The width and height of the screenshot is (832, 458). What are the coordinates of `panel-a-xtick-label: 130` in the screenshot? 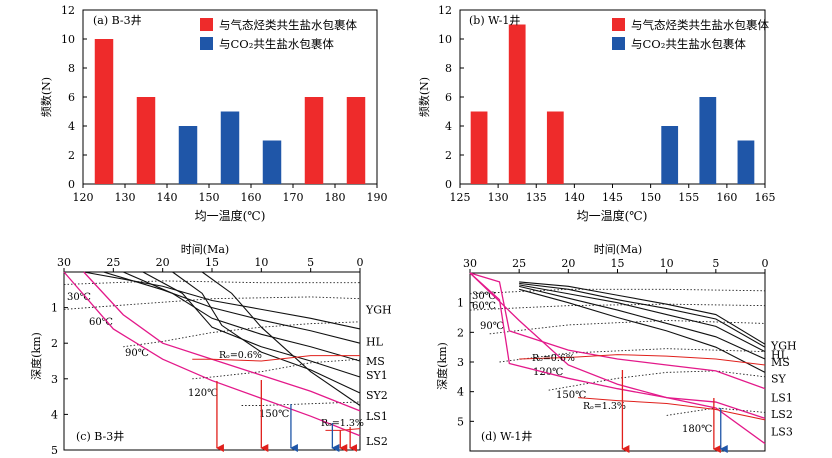 It's located at (125, 197).